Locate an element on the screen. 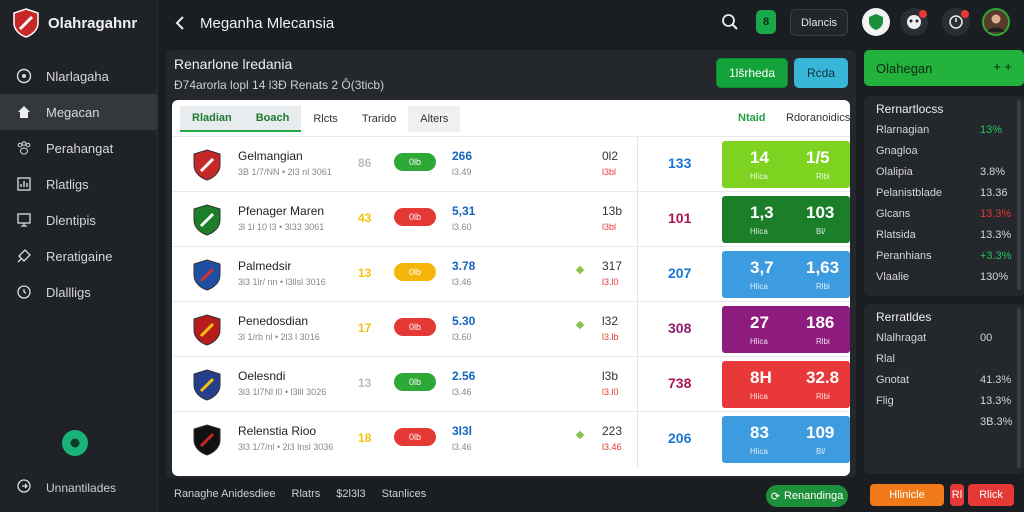  back-arrow-icon is located at coordinates (180, 23).